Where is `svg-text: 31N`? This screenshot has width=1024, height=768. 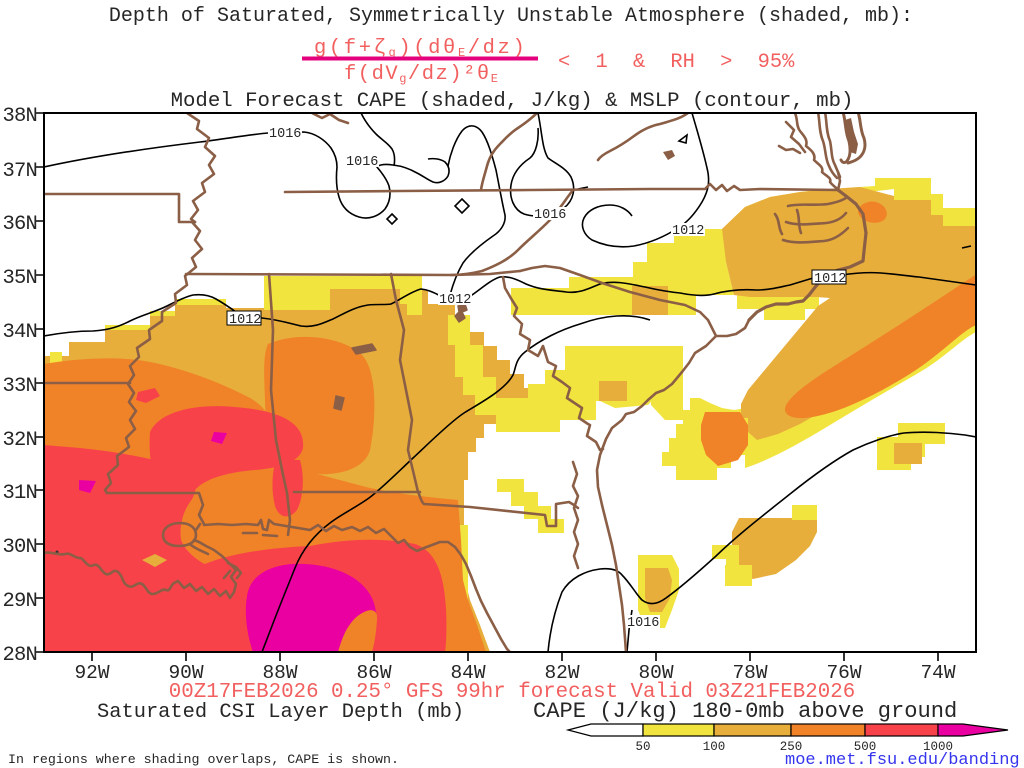
svg-text: 31N is located at coordinates (19, 493).